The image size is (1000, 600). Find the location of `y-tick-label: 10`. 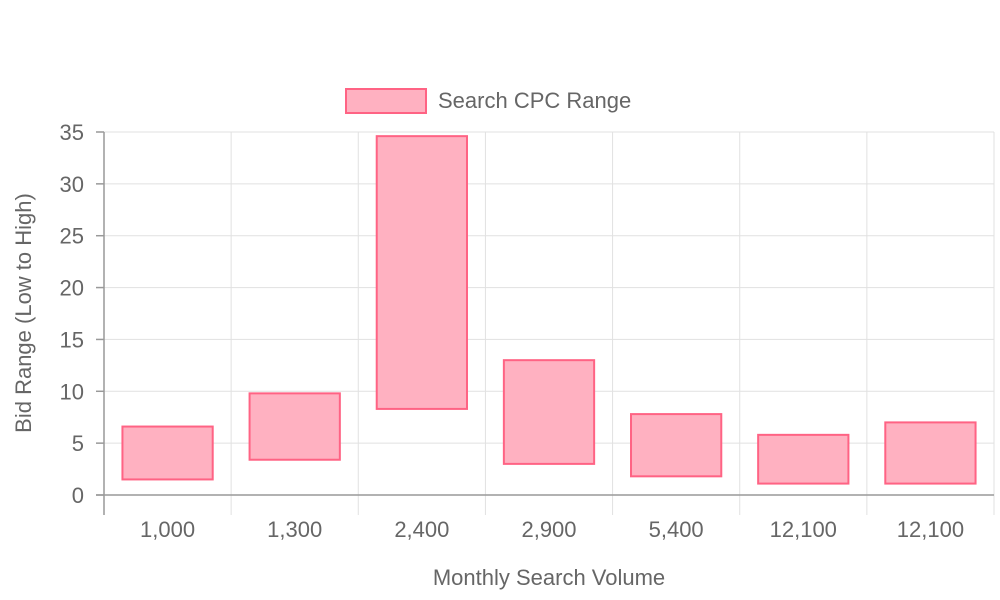

y-tick-label: 10 is located at coordinates (72, 391).